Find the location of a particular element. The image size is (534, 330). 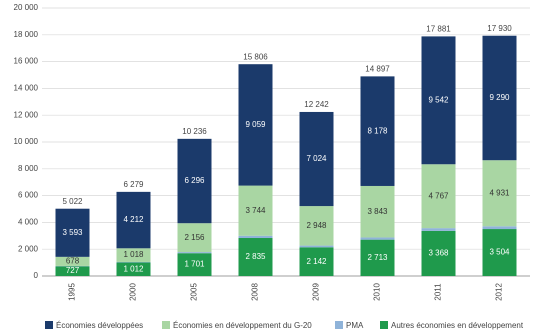

total-label: 14 897 is located at coordinates (377, 68).